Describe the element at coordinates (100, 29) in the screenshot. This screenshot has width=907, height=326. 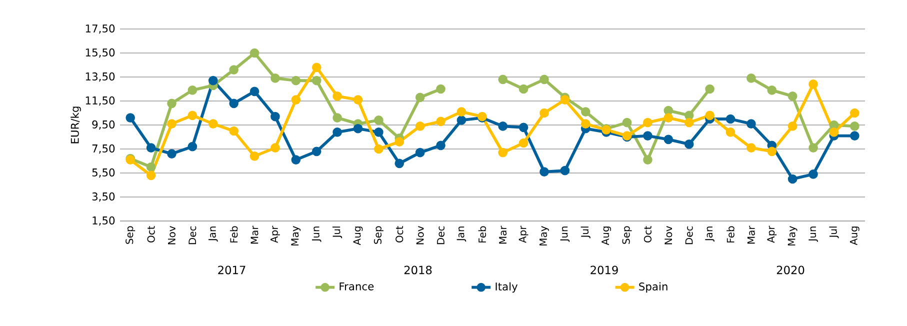
I see `y-tick-label: 17,50` at that location.